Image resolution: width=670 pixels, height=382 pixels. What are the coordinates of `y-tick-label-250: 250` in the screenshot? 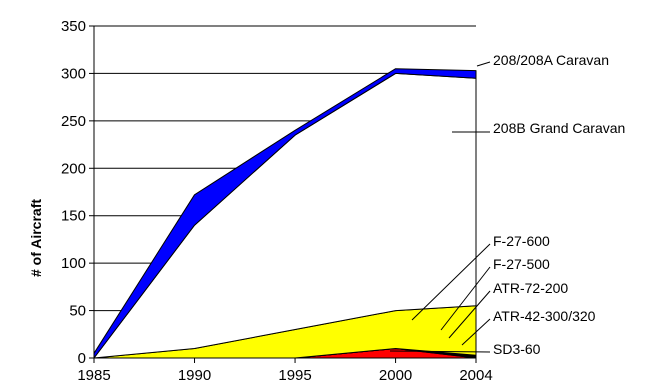 It's located at (73, 121).